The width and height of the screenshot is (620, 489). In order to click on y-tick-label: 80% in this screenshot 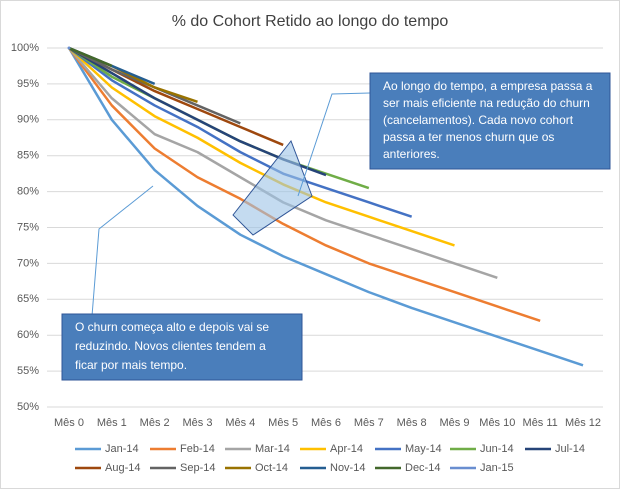, I will do `click(28, 192)`.